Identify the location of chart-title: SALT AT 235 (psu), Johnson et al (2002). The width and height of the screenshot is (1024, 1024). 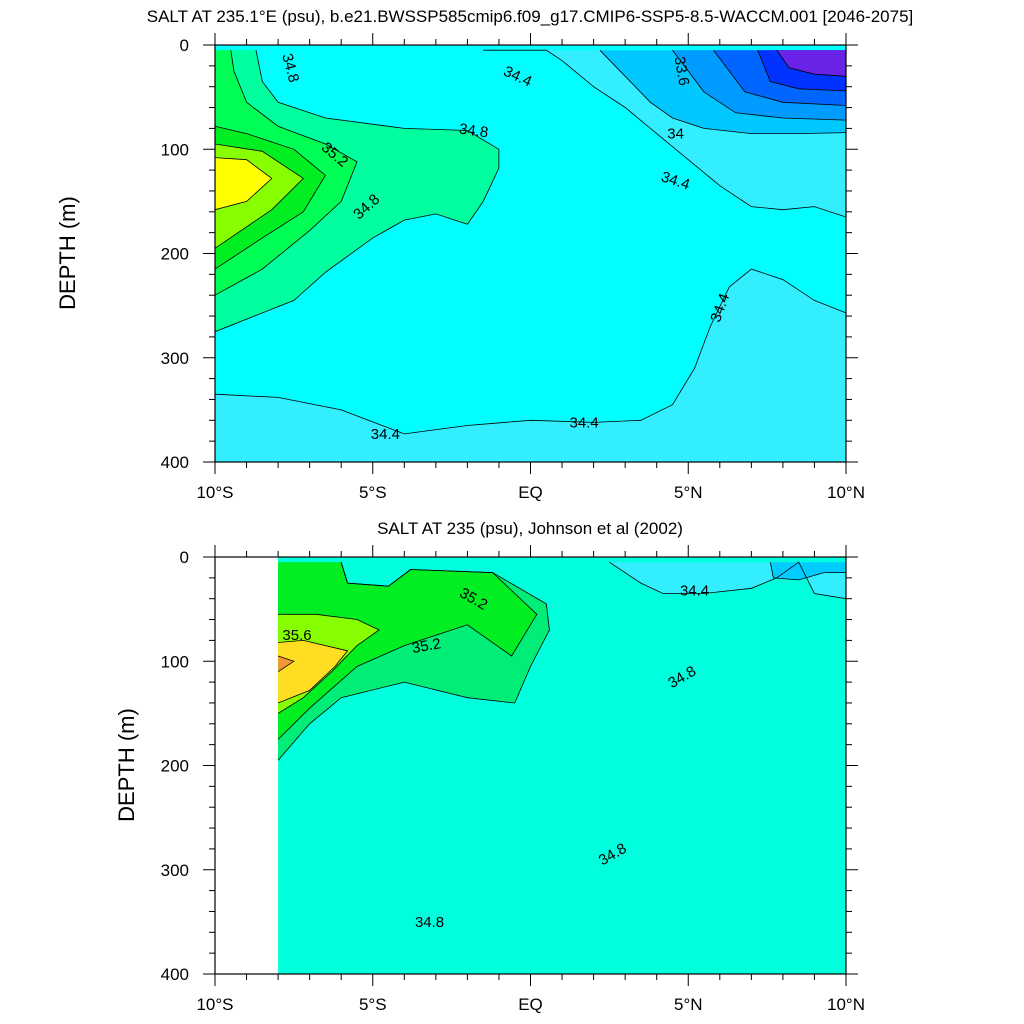
(530, 528).